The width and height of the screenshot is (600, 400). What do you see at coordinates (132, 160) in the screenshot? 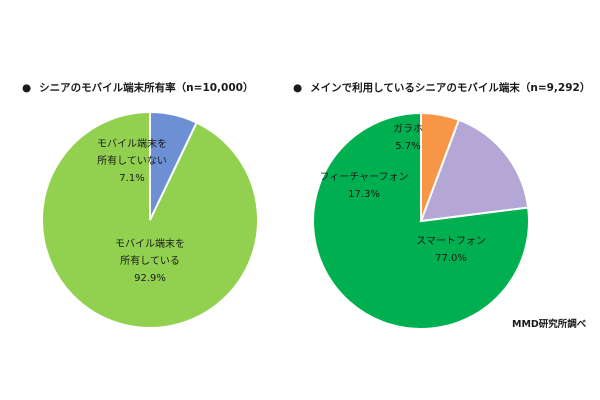
I see `pie1-slice-2-label: モバイル端末を所有していない 7.1%` at bounding box center [132, 160].